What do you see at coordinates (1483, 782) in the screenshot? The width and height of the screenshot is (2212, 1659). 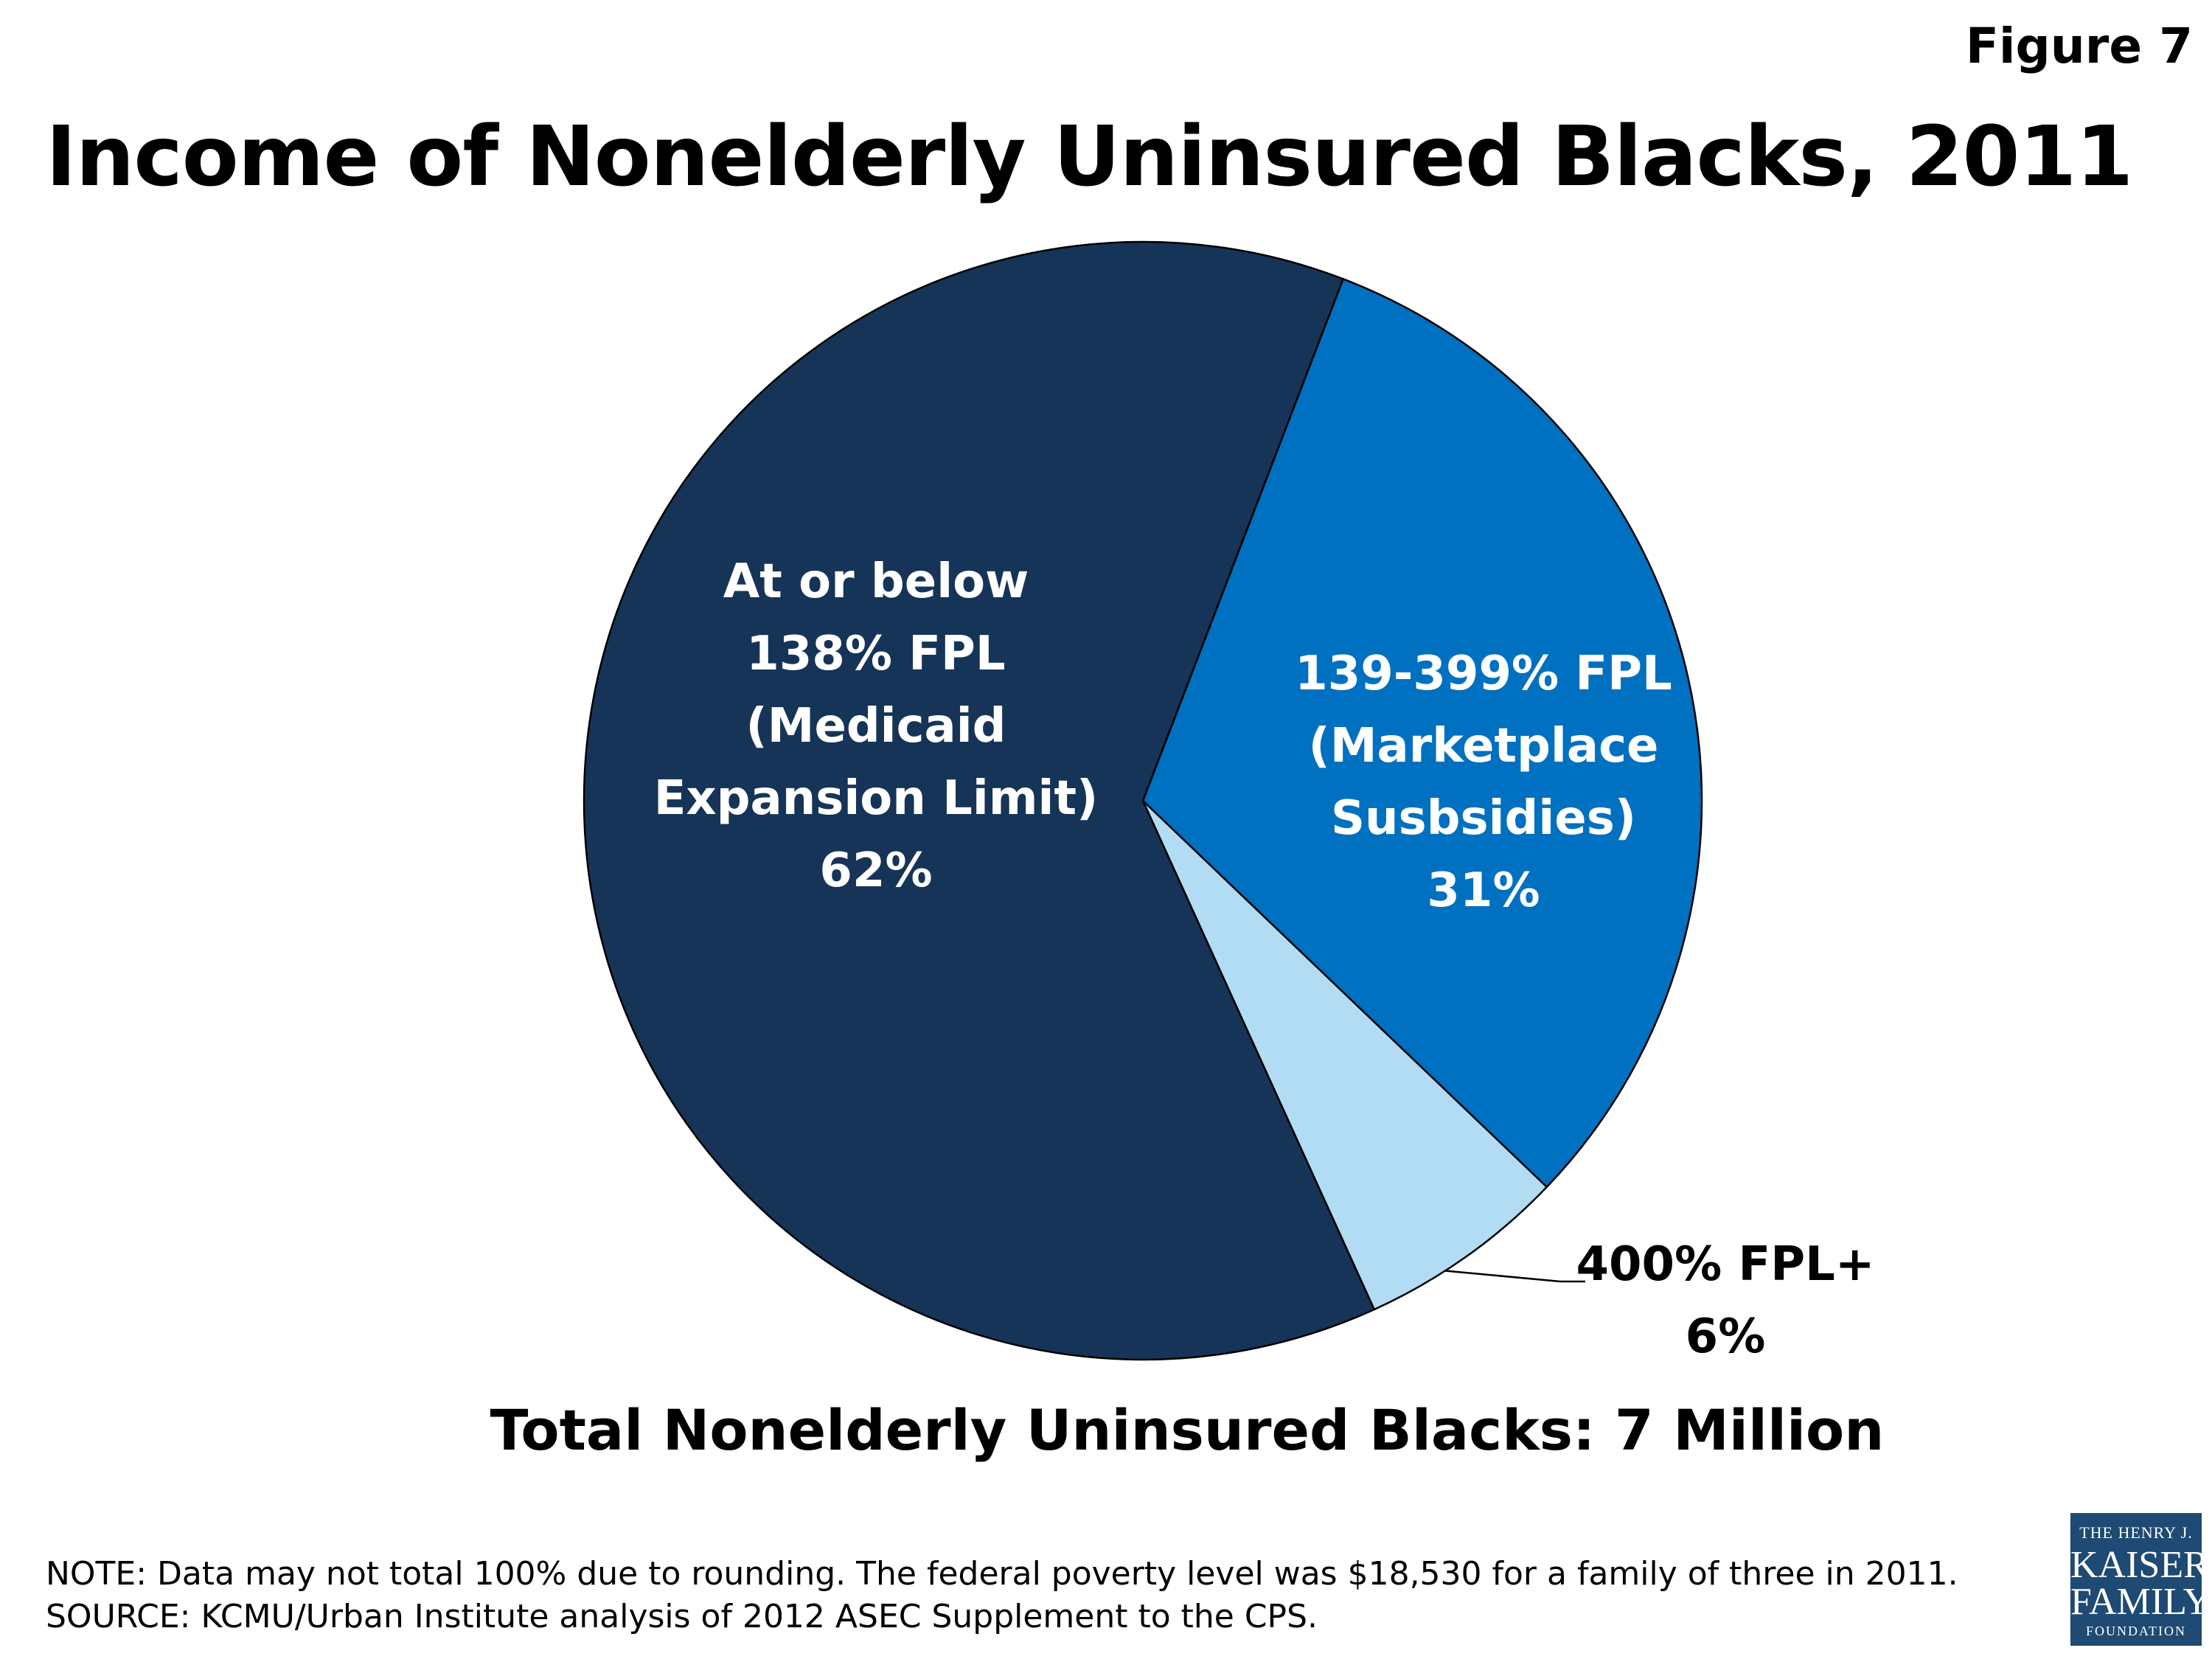 I see `slice-label-0: 139-399% FPL (Marketplace Susbsidies) 31%` at bounding box center [1483, 782].